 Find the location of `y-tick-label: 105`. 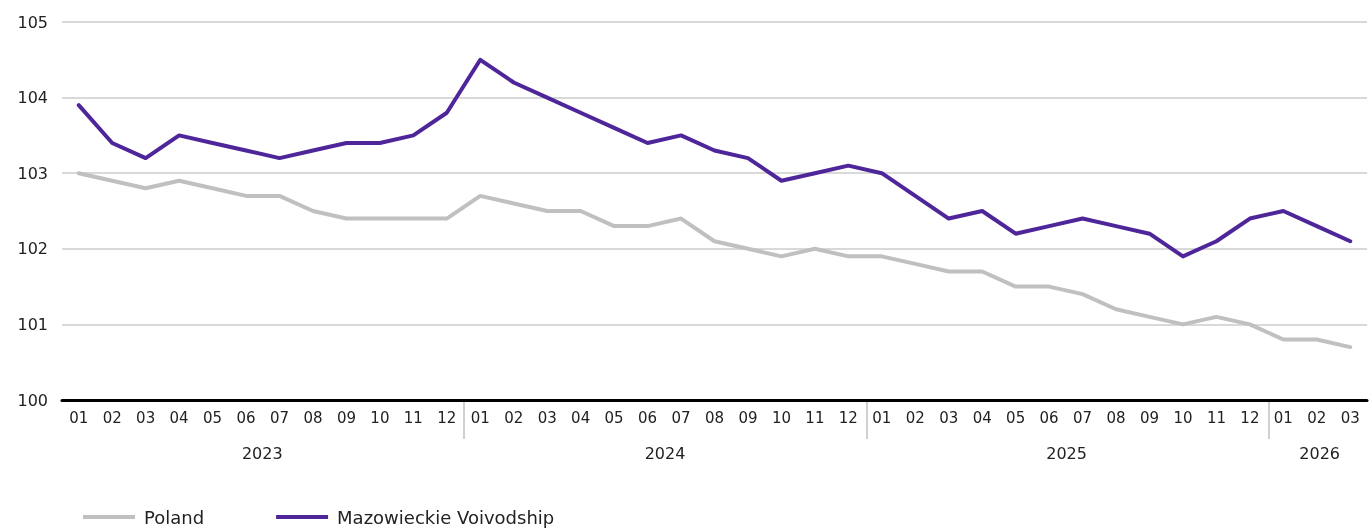

y-tick-label: 105 is located at coordinates (32, 22).